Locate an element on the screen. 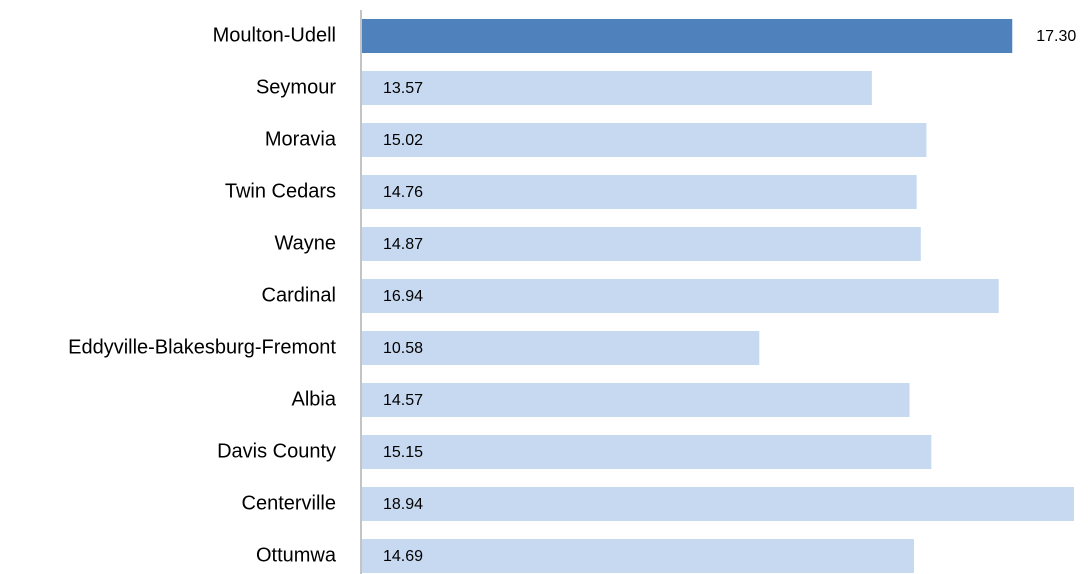 This screenshot has height=574, width=1088. value-label: 14.57 is located at coordinates (403, 400).